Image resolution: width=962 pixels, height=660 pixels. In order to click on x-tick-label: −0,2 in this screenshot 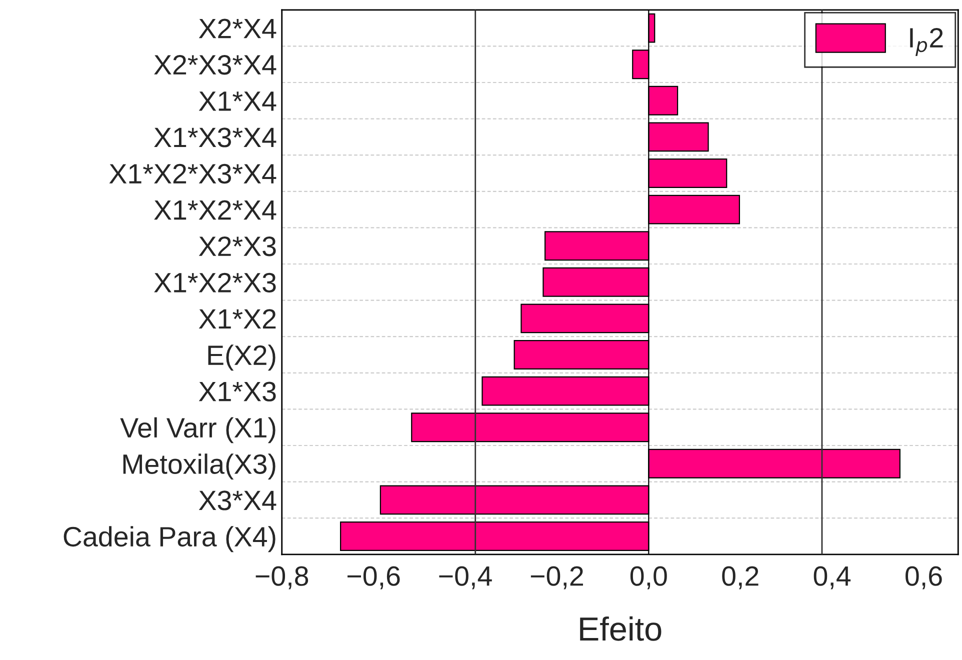, I will do `click(556, 578)`.